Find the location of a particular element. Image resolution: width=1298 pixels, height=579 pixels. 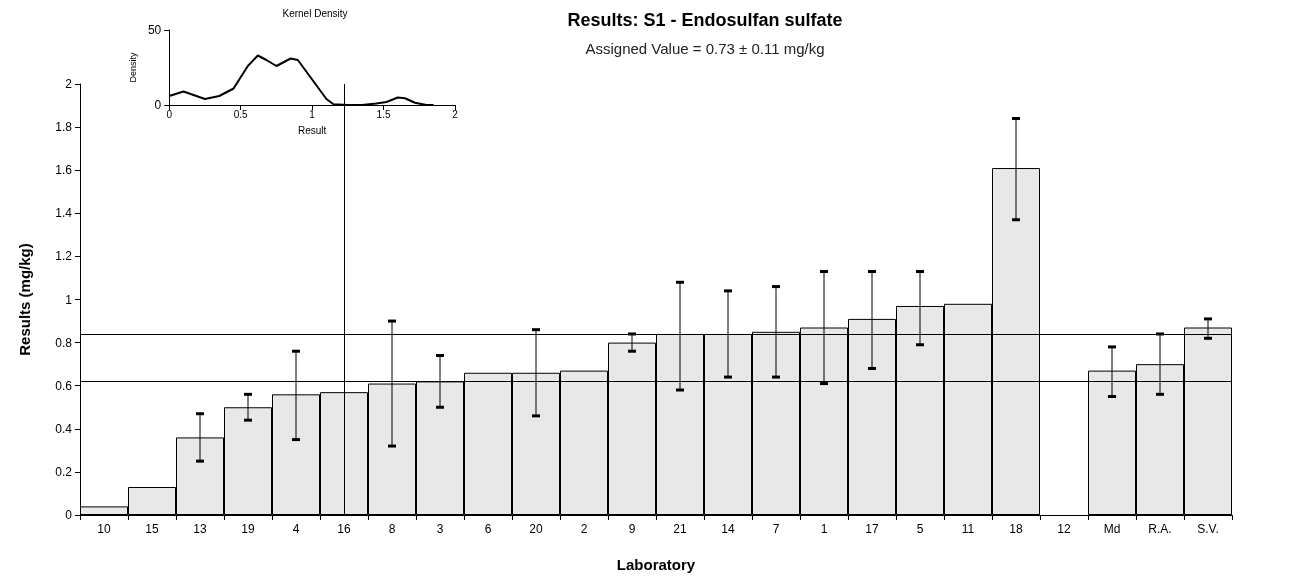

x-tick-label: 20 is located at coordinates (536, 529).